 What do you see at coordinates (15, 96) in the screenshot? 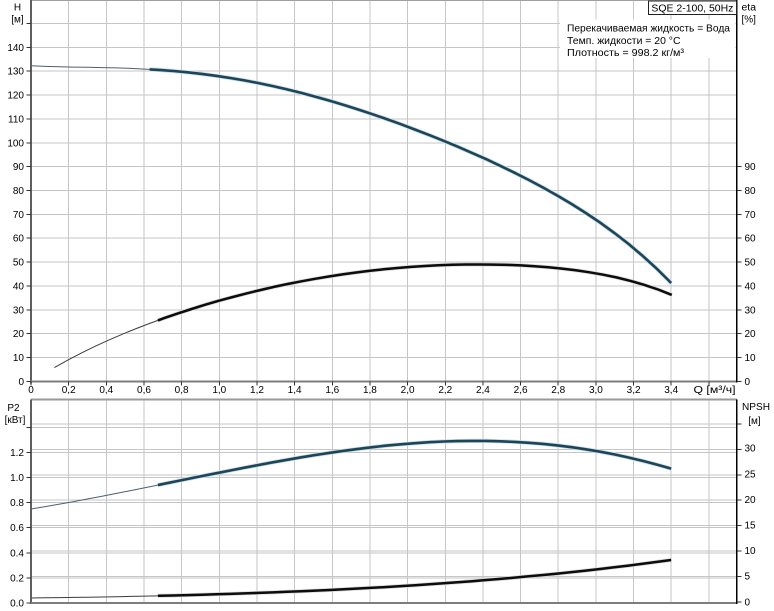
I see `svg-text: 120` at bounding box center [15, 96].